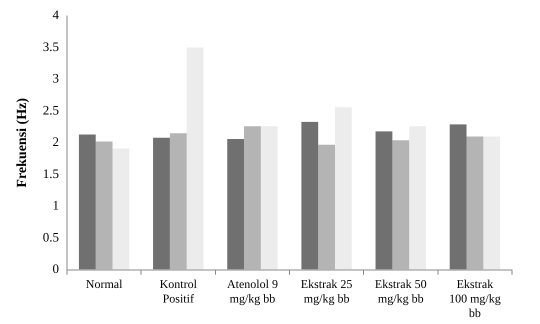 The height and width of the screenshot is (324, 540). What do you see at coordinates (51, 173) in the screenshot?
I see `y-tick-label: 1.5` at bounding box center [51, 173].